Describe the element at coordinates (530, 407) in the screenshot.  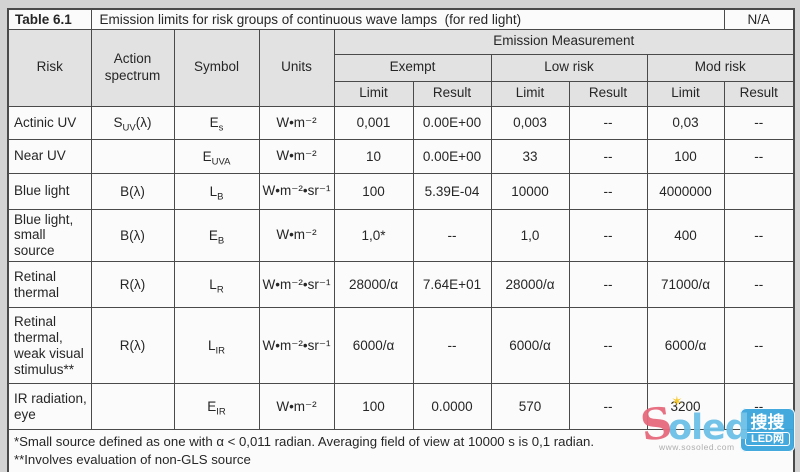
I see `value-cell: 570` at that location.